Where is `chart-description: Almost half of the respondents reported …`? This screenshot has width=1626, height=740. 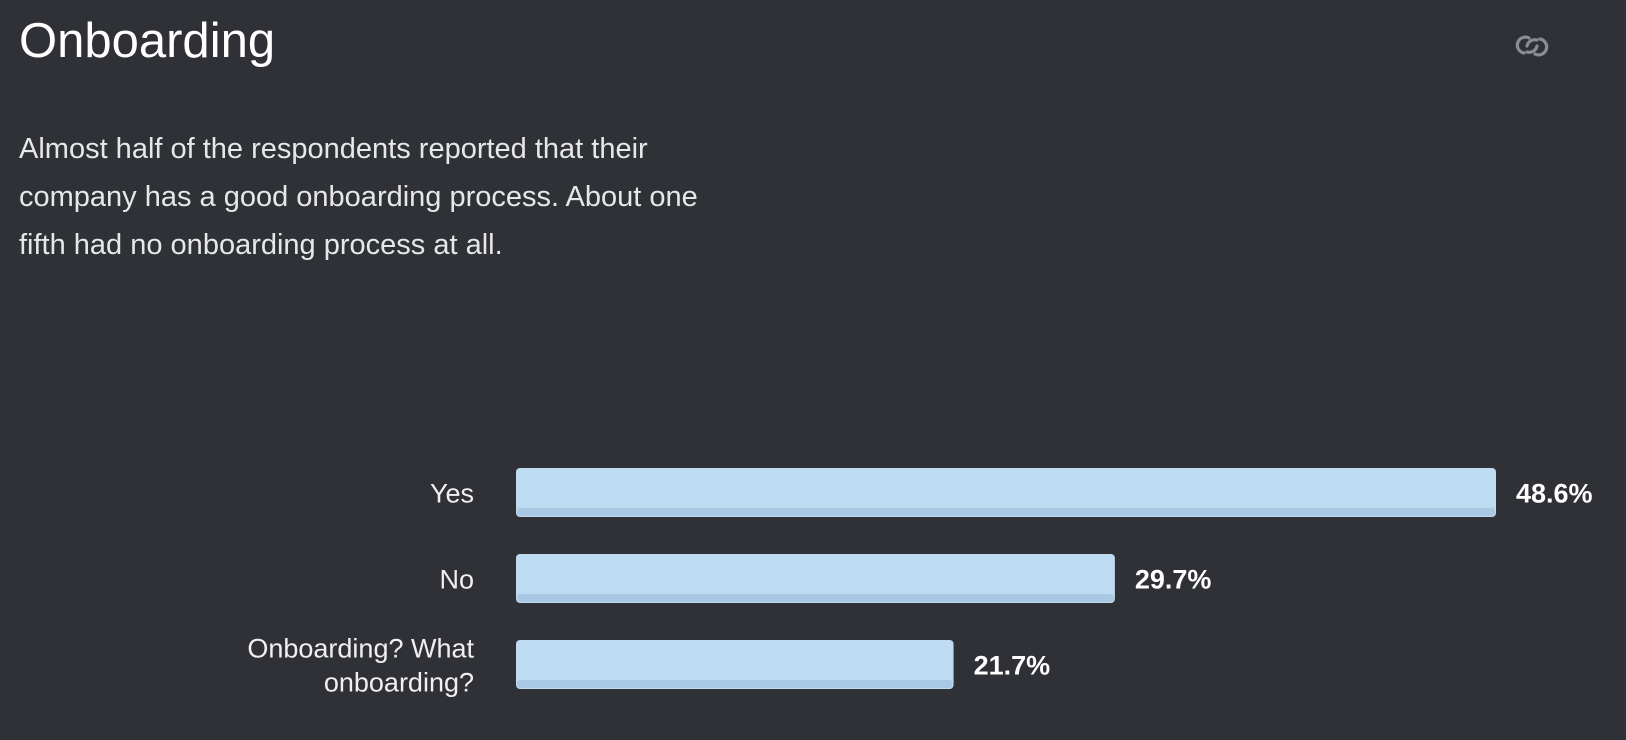
chart-description: Almost half of the respondents reported … is located at coordinates (358, 197).